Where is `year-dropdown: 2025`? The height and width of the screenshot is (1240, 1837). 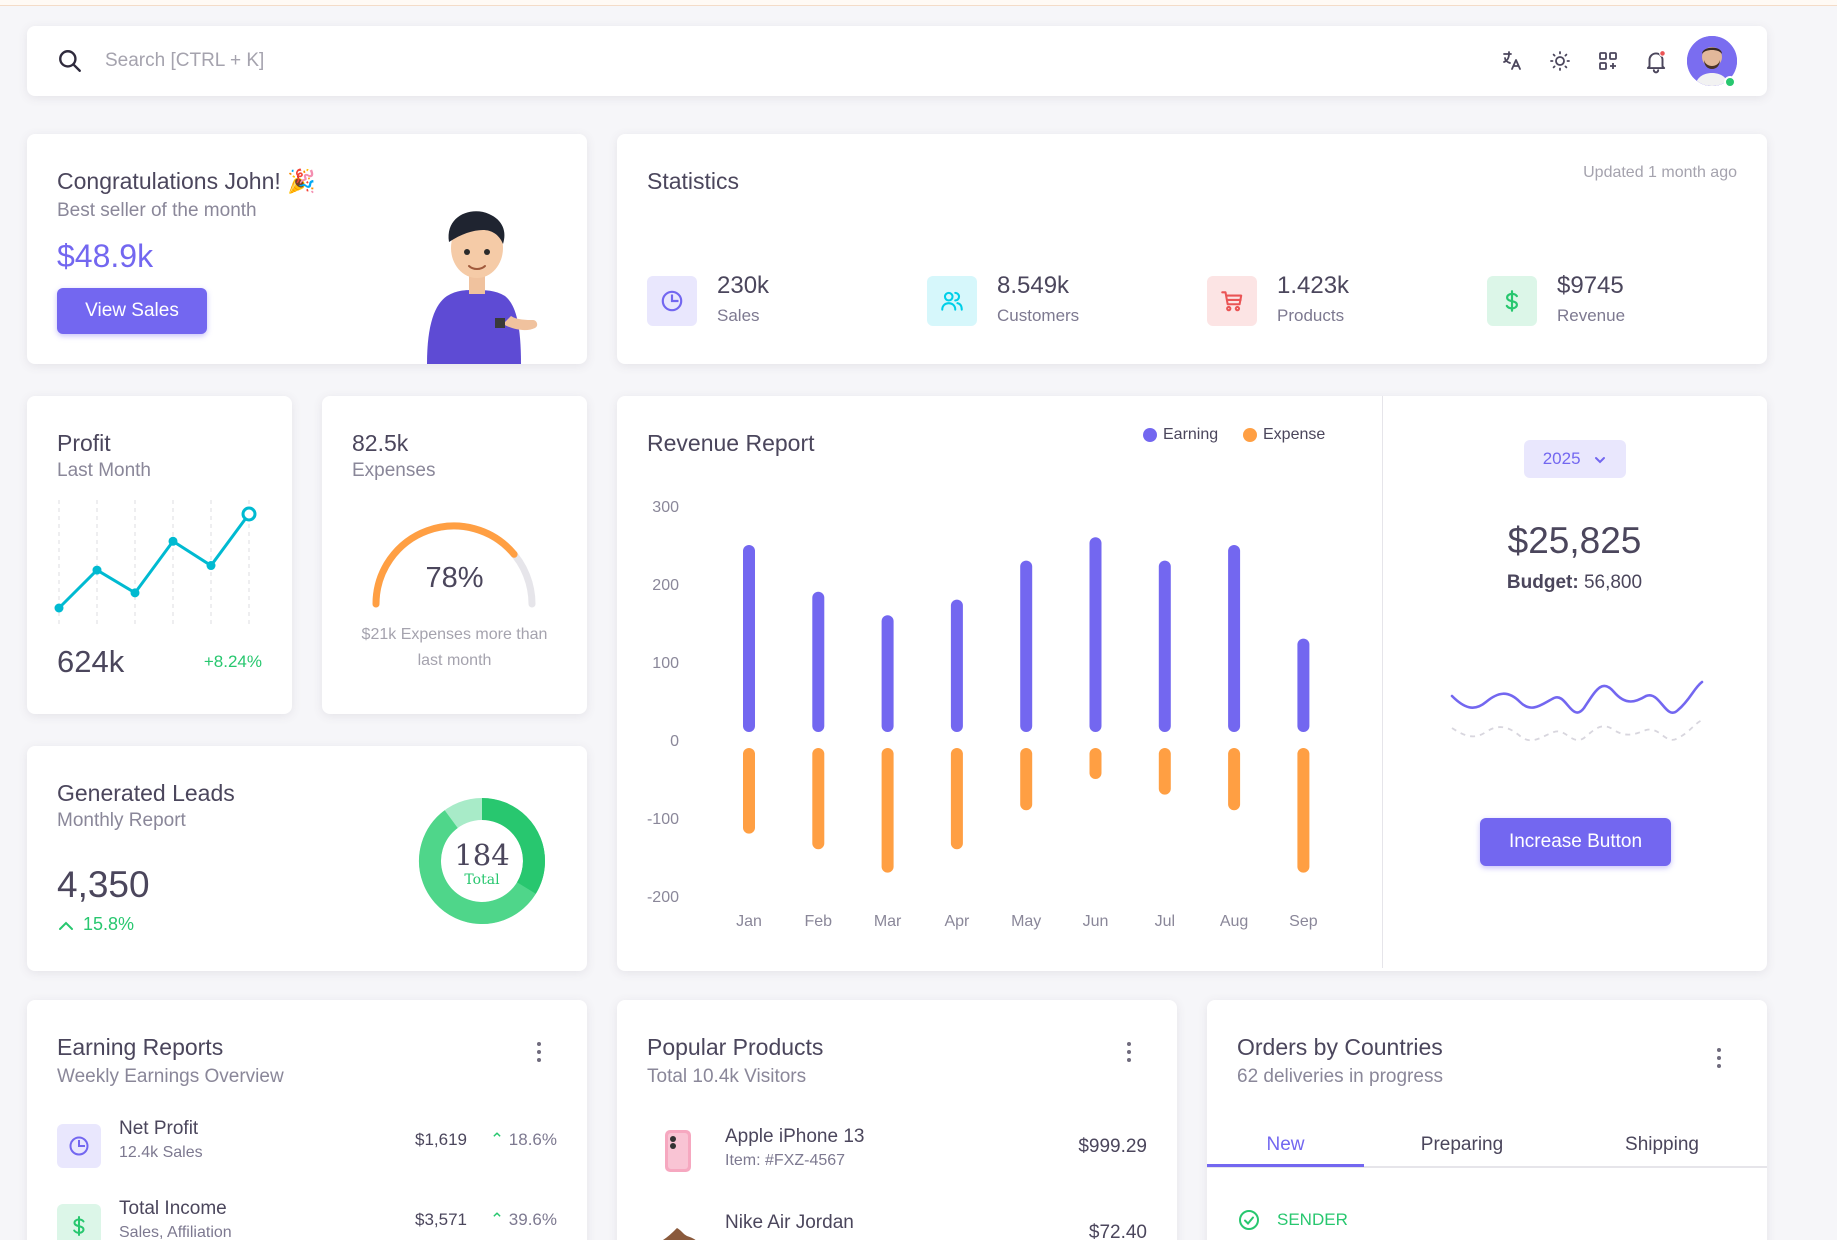
year-dropdown: 2025 is located at coordinates (1575, 459).